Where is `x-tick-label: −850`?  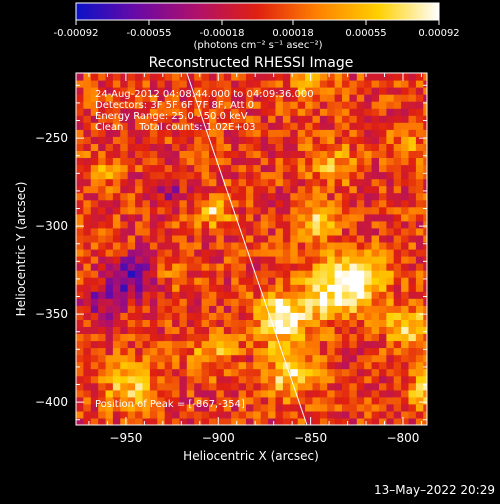
x-tick-label: −850 is located at coordinates (310, 438).